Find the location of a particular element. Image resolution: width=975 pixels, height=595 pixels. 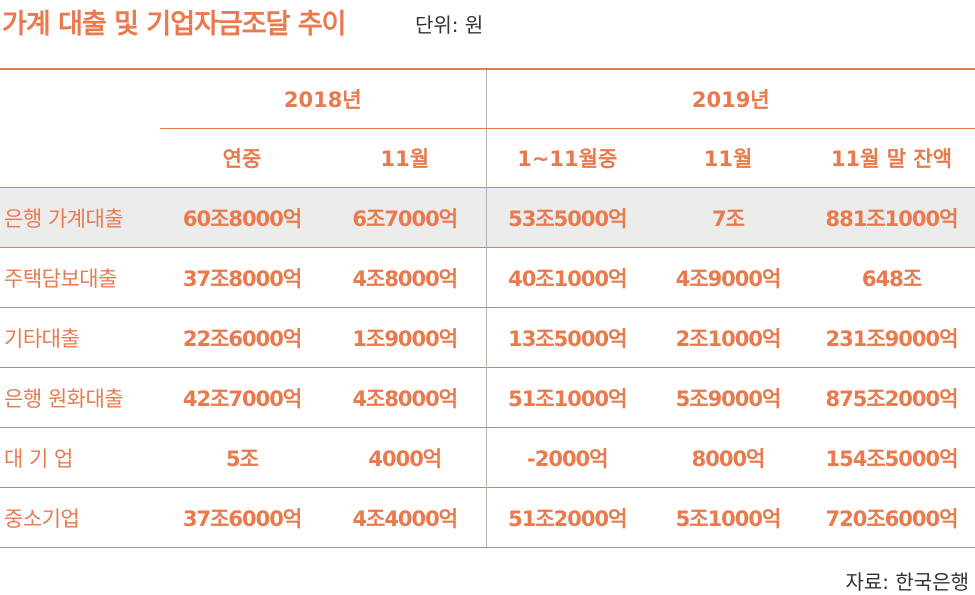

table-cell: 875조2000억 is located at coordinates (891, 397).